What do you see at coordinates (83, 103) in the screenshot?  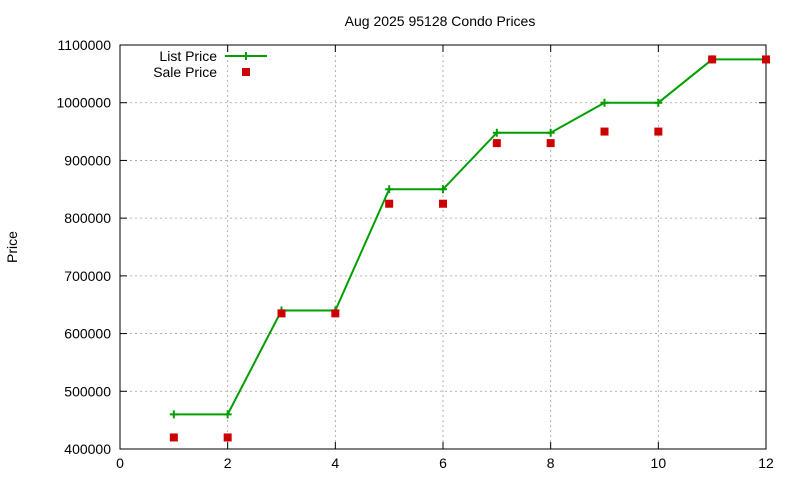 I see `y-tick-label: 1000000` at bounding box center [83, 103].